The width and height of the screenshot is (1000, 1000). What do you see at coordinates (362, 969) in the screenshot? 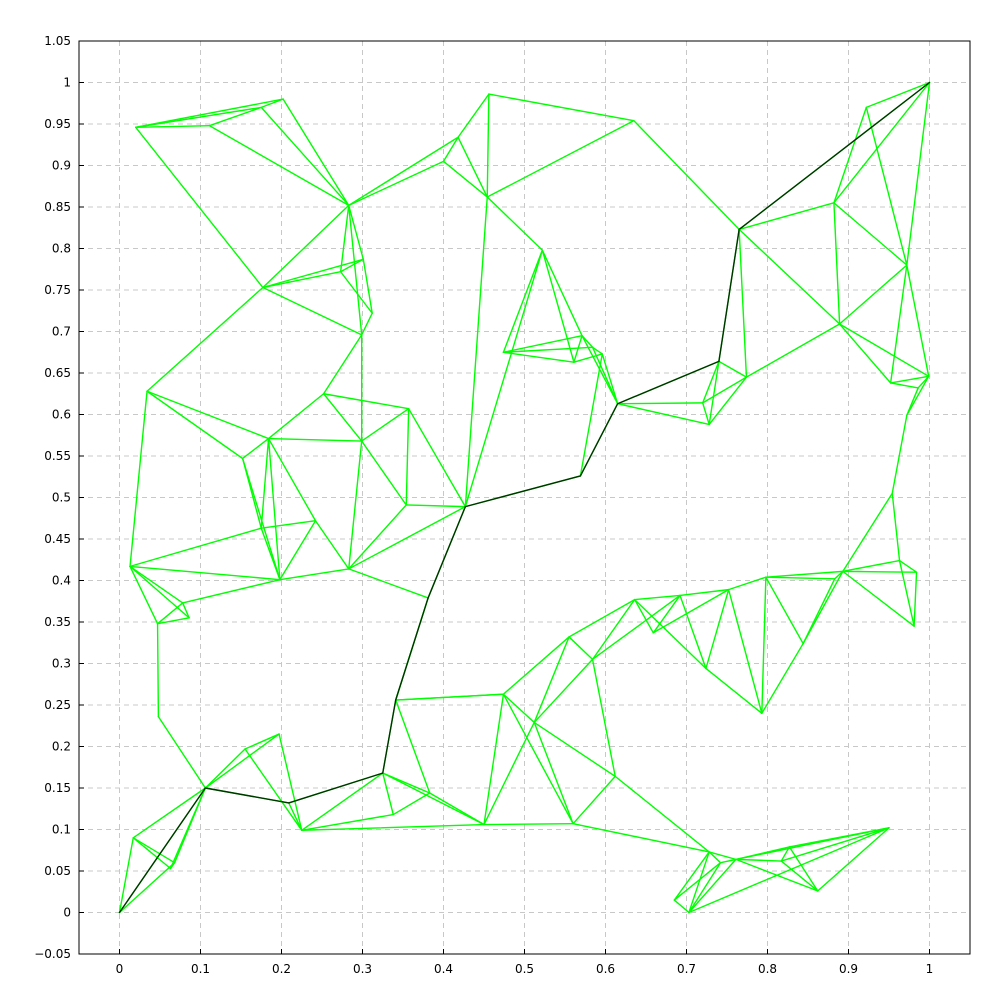
I see `x-tick-label: 0.3` at bounding box center [362, 969].